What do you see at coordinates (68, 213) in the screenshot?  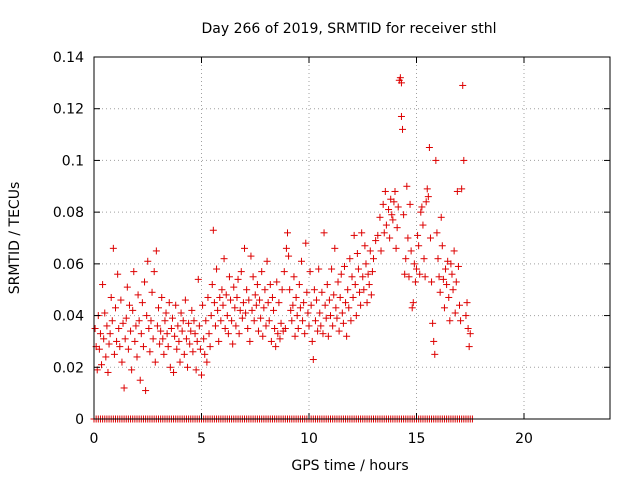 I see `y-tick-label: 0.08` at bounding box center [68, 213].